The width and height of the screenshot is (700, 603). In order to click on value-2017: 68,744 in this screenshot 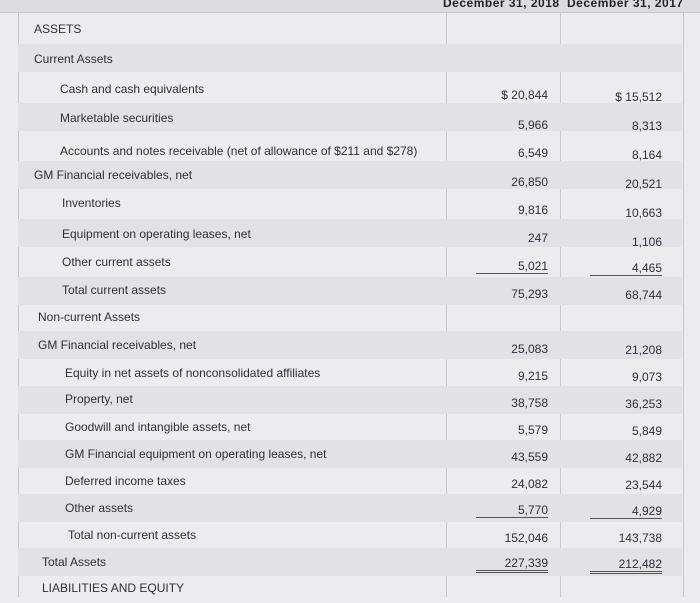, I will do `click(643, 295)`.